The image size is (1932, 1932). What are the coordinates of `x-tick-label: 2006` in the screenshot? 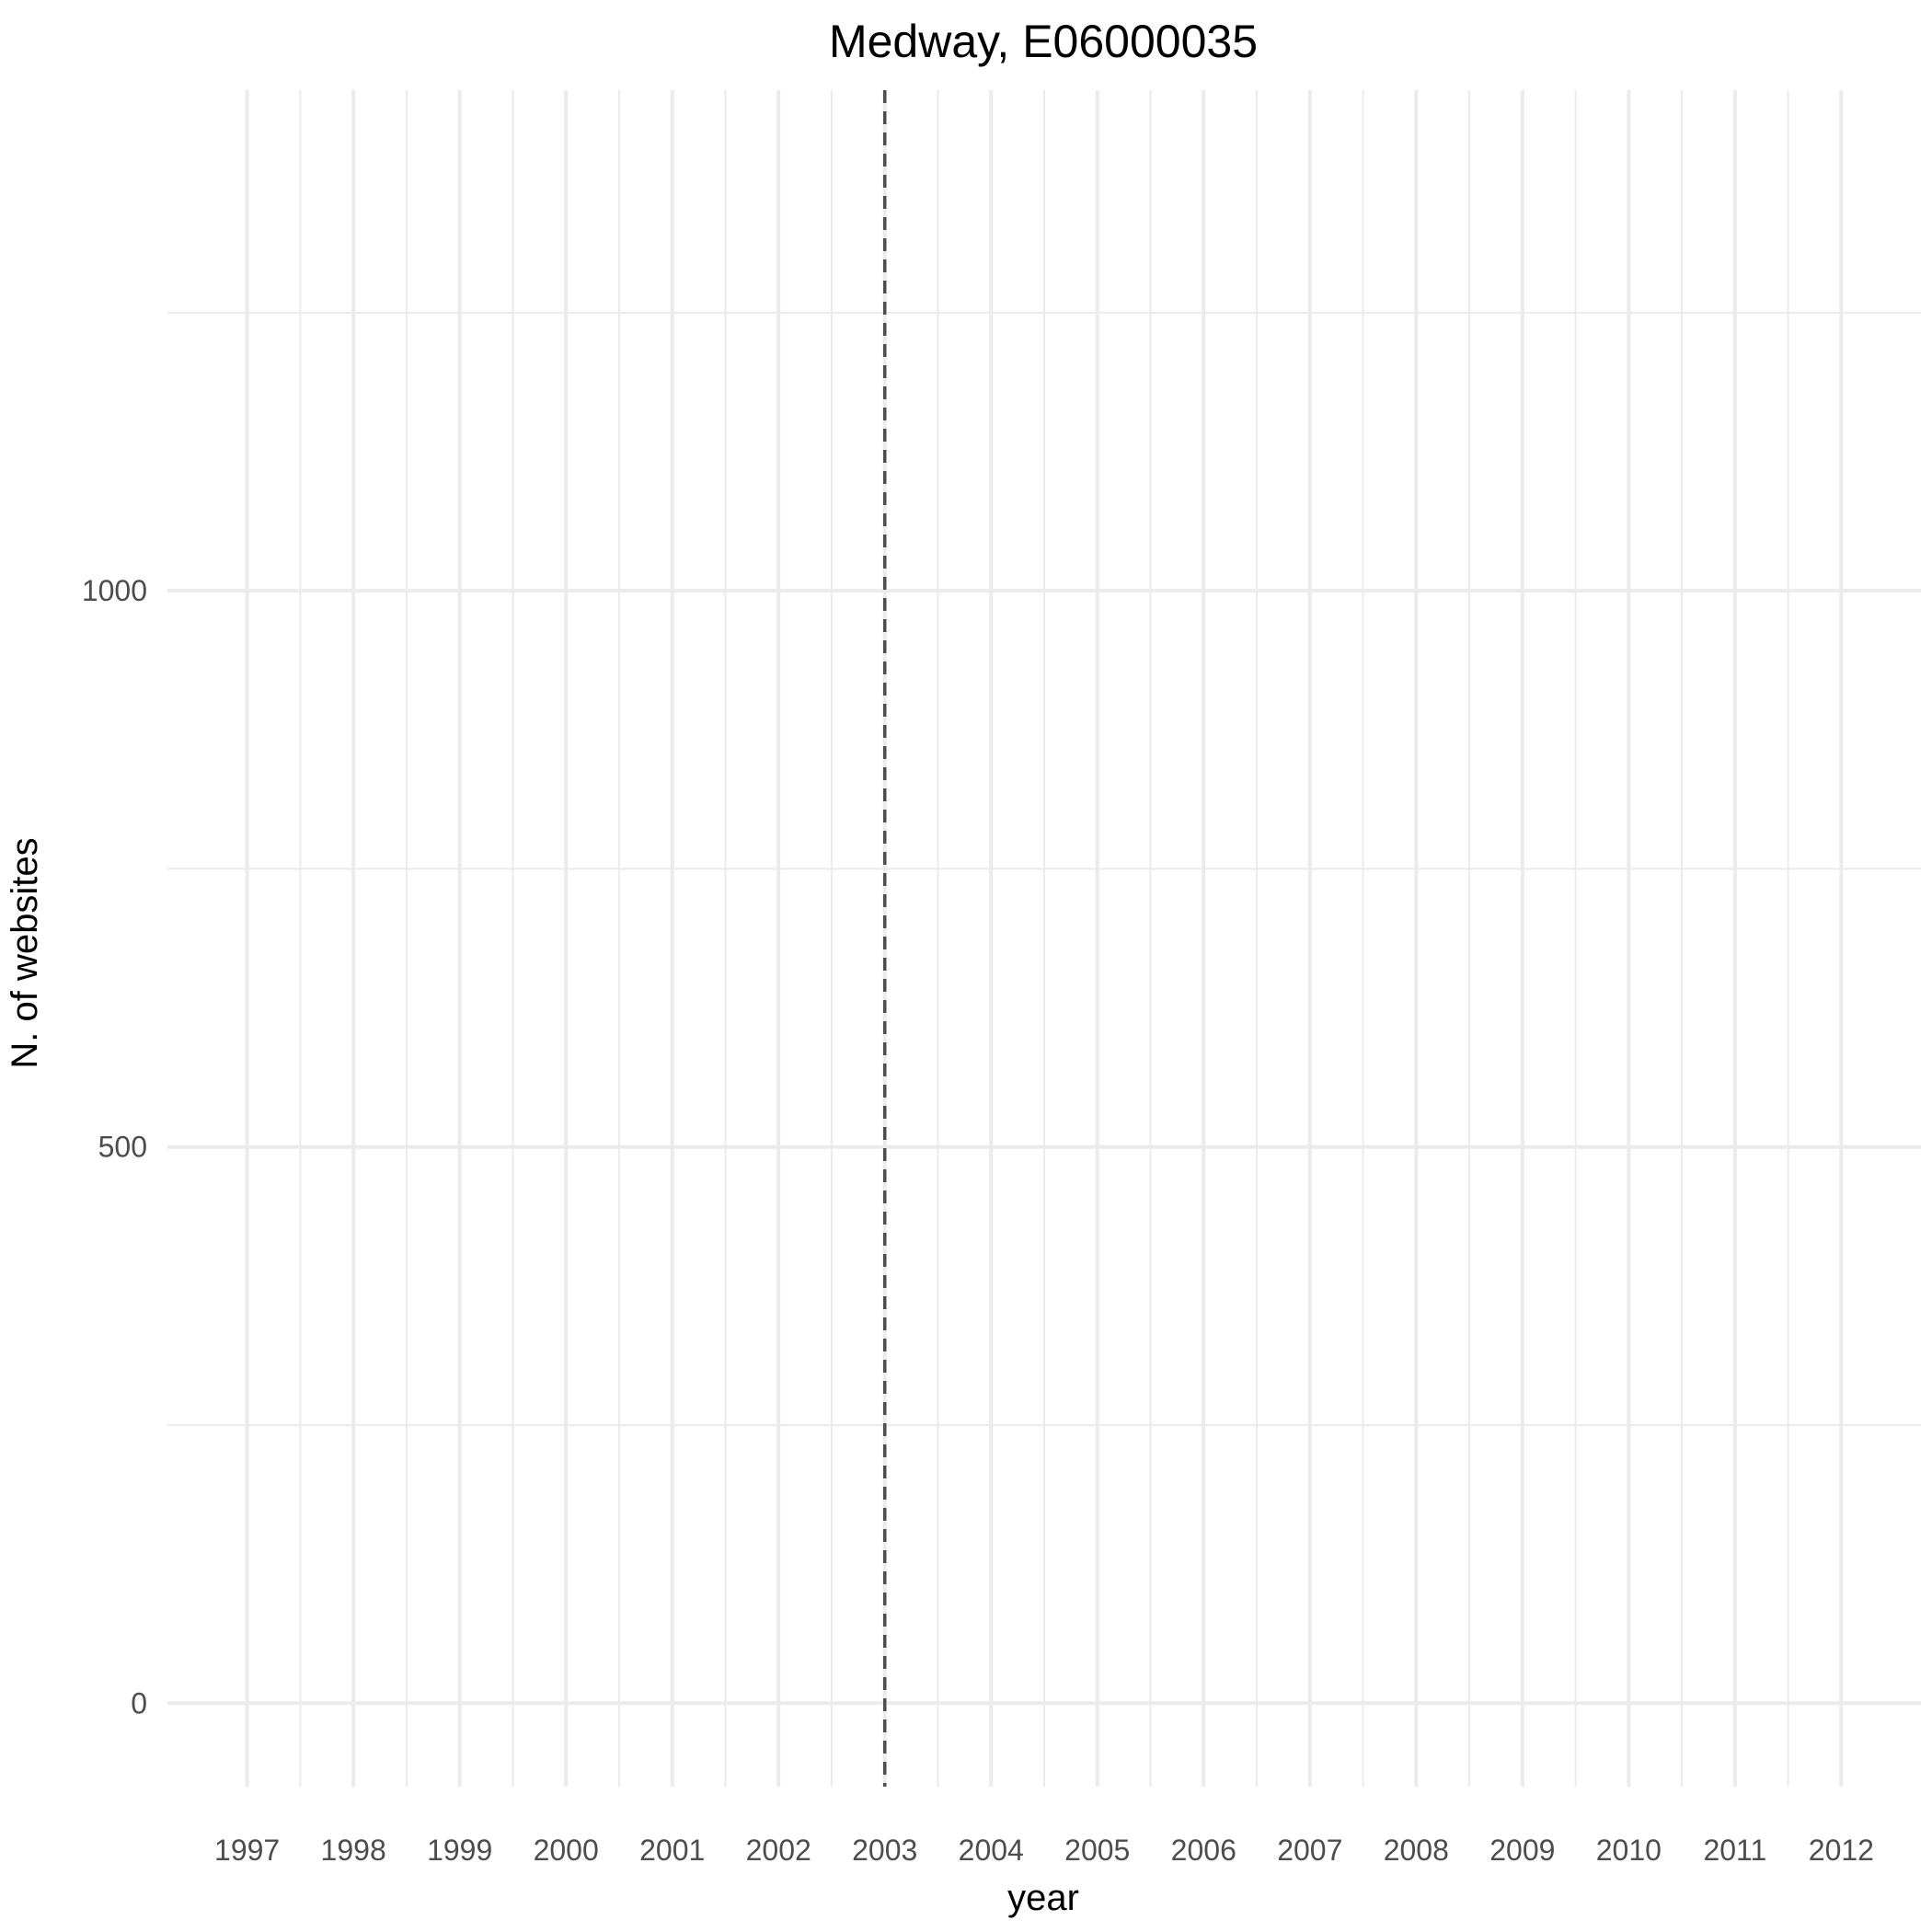 It's located at (1203, 1850).